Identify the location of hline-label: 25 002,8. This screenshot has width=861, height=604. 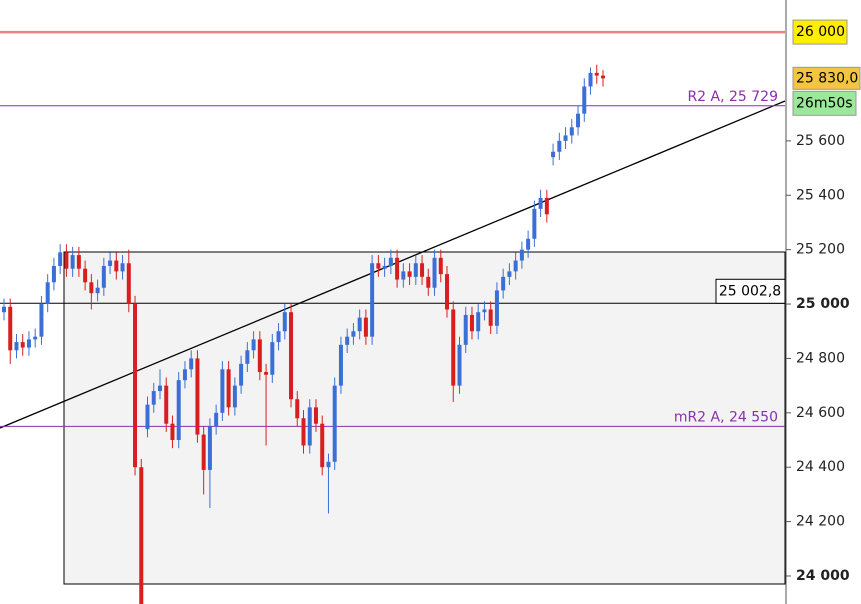
(750, 291).